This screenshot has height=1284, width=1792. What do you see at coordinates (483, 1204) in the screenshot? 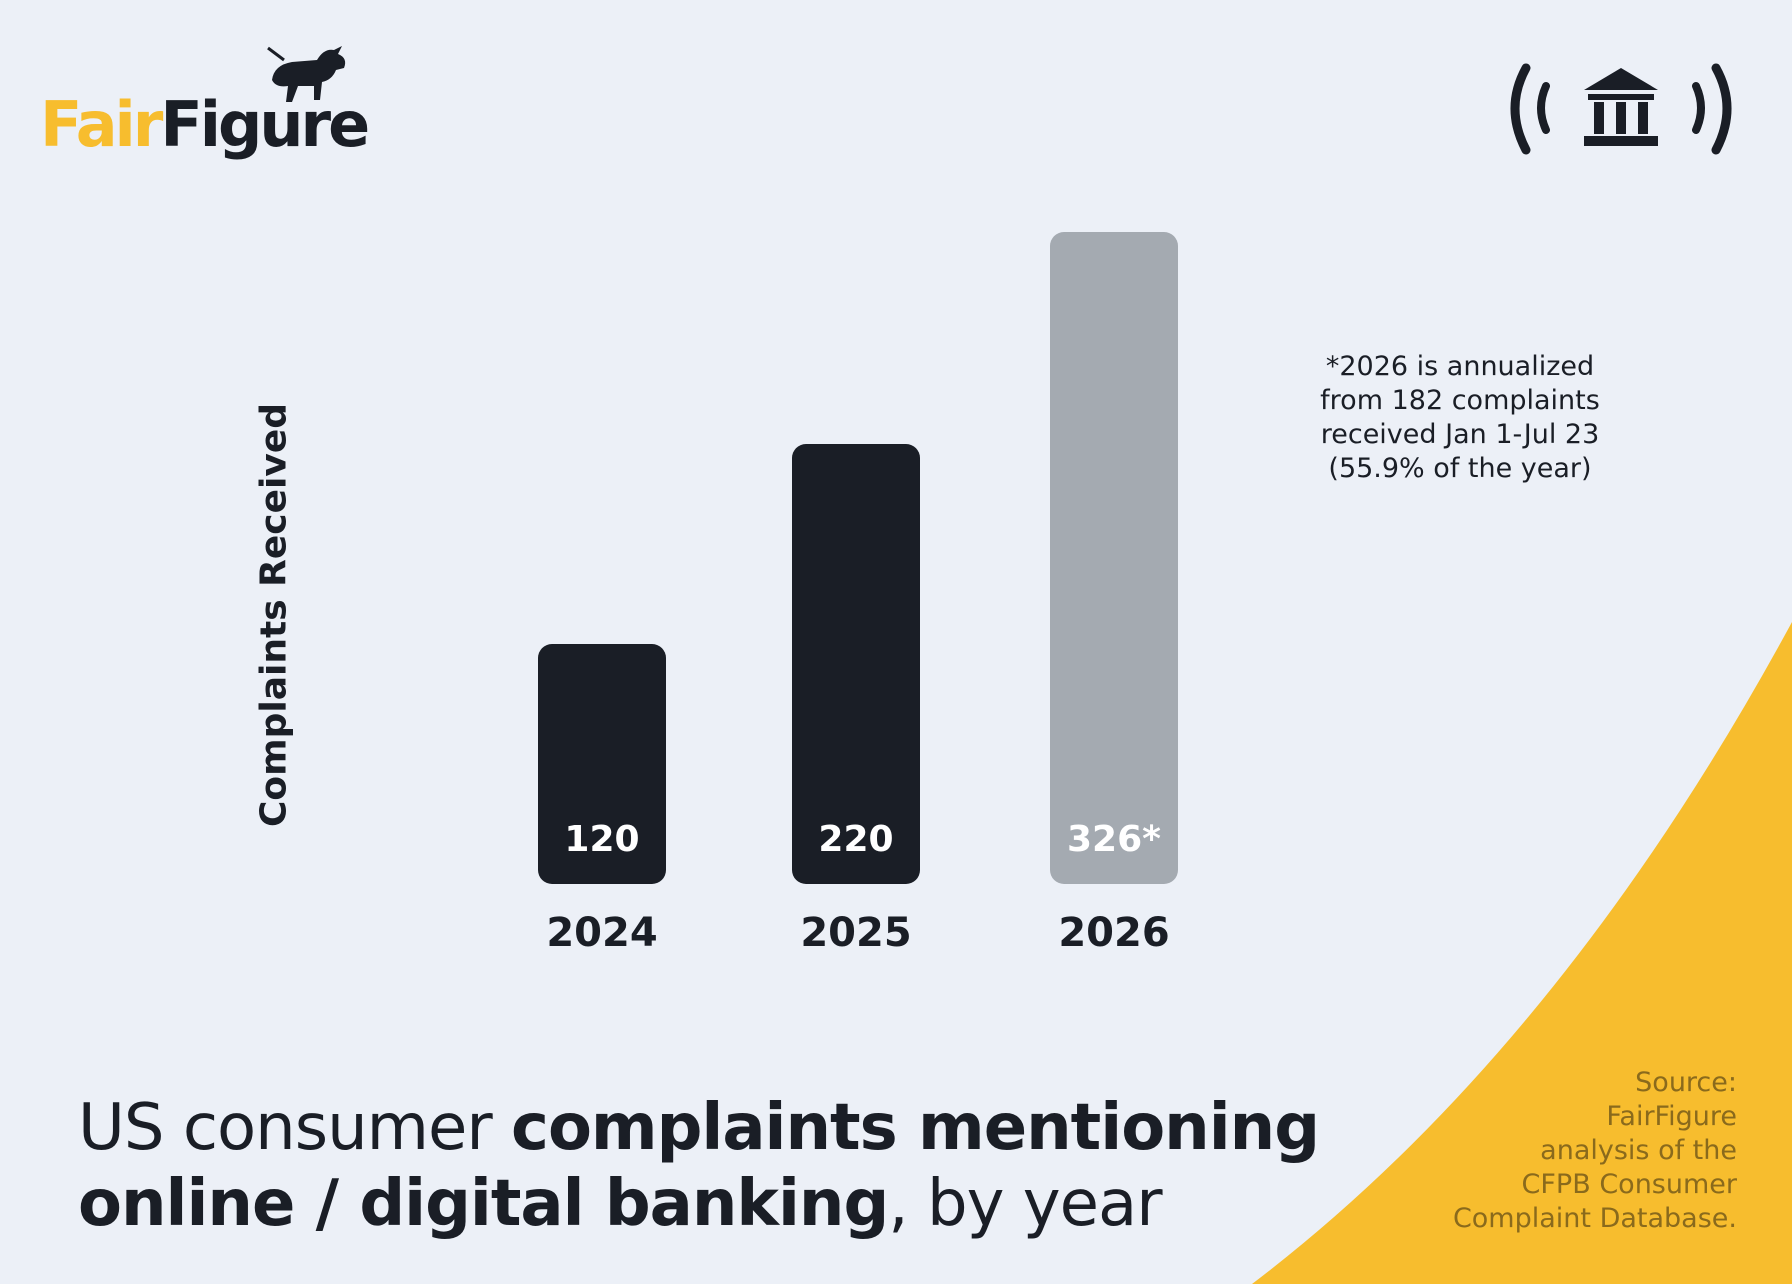
I see `title-part3: online / digital banking` at bounding box center [483, 1204].